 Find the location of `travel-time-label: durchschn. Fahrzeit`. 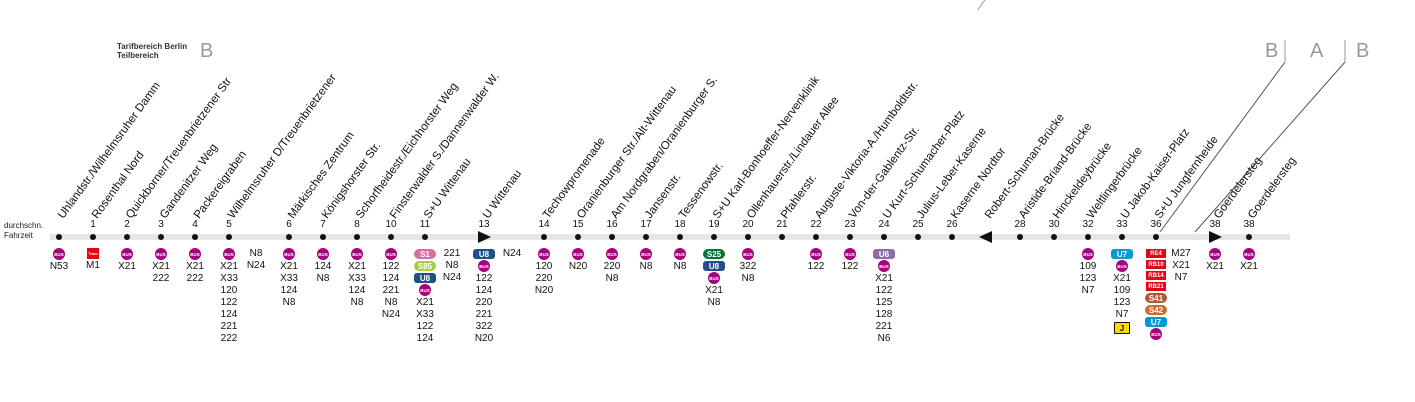

travel-time-label: durchschn. Fahrzeit is located at coordinates (23, 231).